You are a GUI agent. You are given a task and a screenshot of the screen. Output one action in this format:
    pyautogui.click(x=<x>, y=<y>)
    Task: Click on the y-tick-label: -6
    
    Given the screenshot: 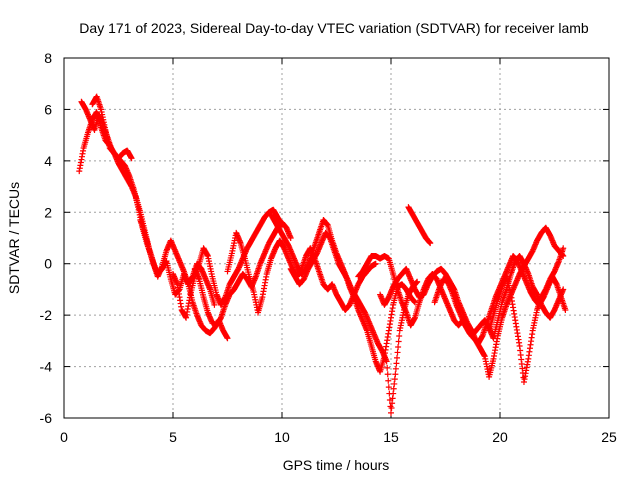 What is the action you would take?
    pyautogui.click(x=46, y=418)
    